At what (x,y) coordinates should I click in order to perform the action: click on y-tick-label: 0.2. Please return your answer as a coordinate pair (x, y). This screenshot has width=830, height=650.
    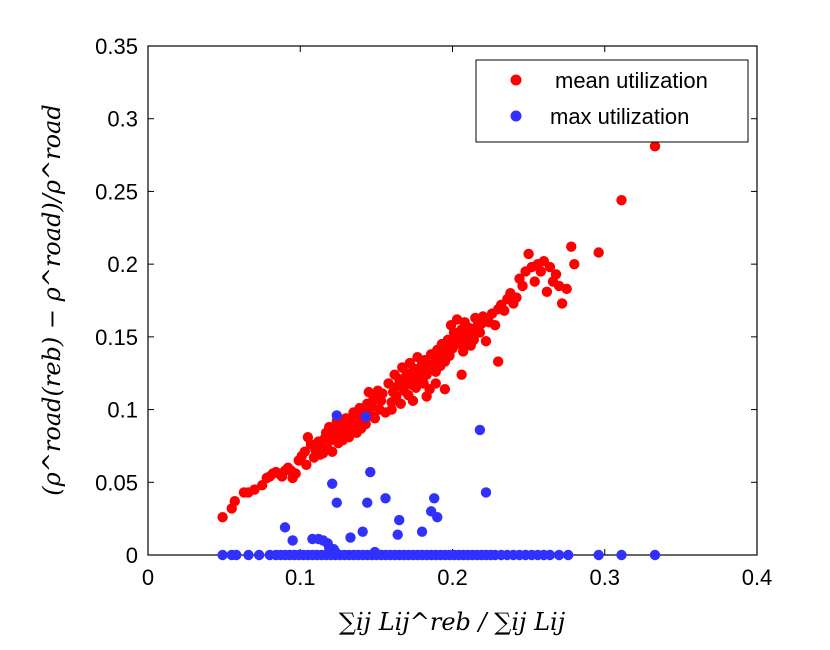
    Looking at the image, I should click on (122, 264).